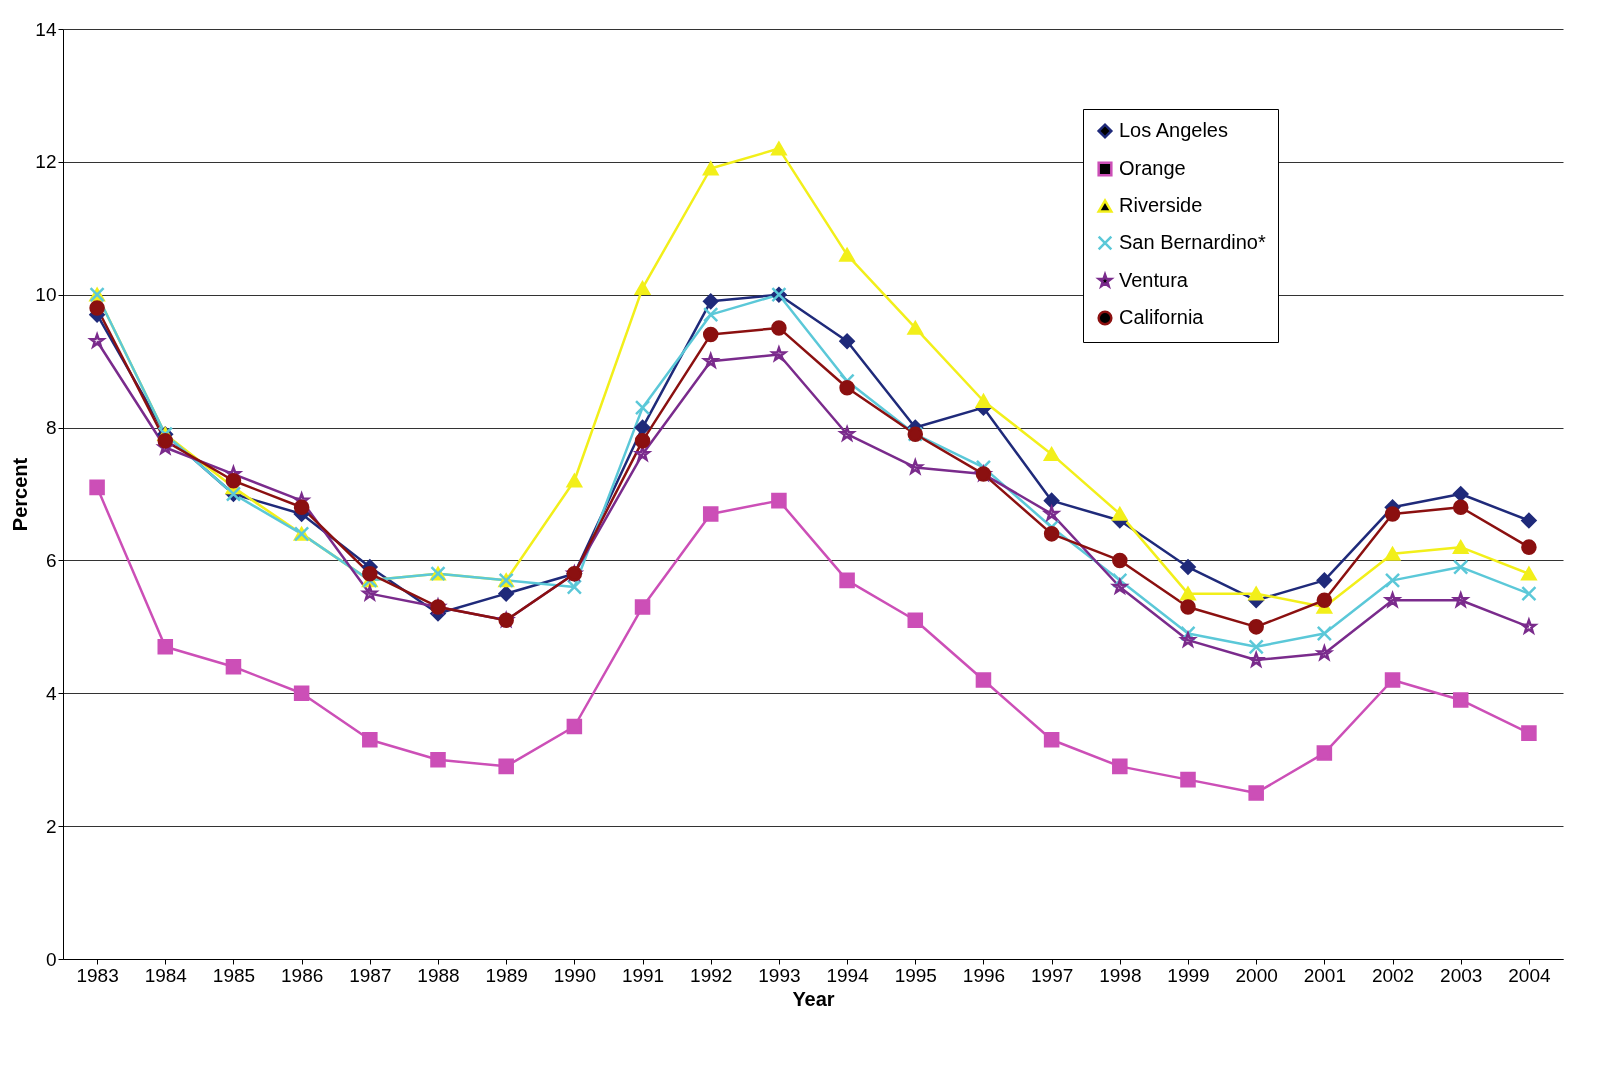 This screenshot has width=1621, height=1066. Describe the element at coordinates (438, 975) in the screenshot. I see `x-tick-label: 1988` at that location.